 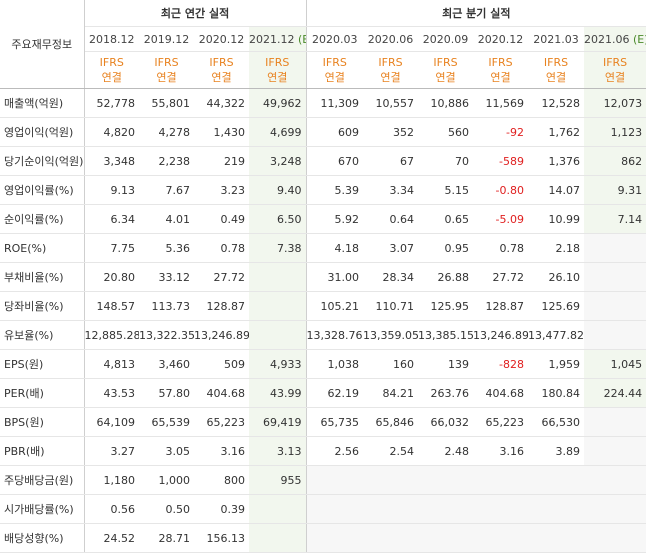 I want to click on value-cell: 11,569, so click(x=501, y=103).